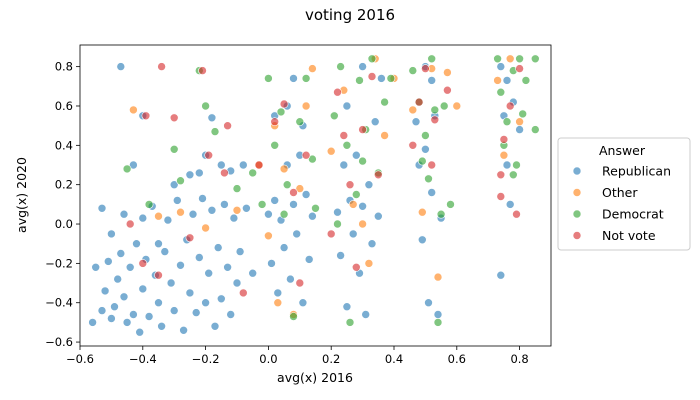 The width and height of the screenshot is (700, 400). Describe the element at coordinates (315, 377) in the screenshot. I see `x-axis-label: avg(x) 2016` at that location.